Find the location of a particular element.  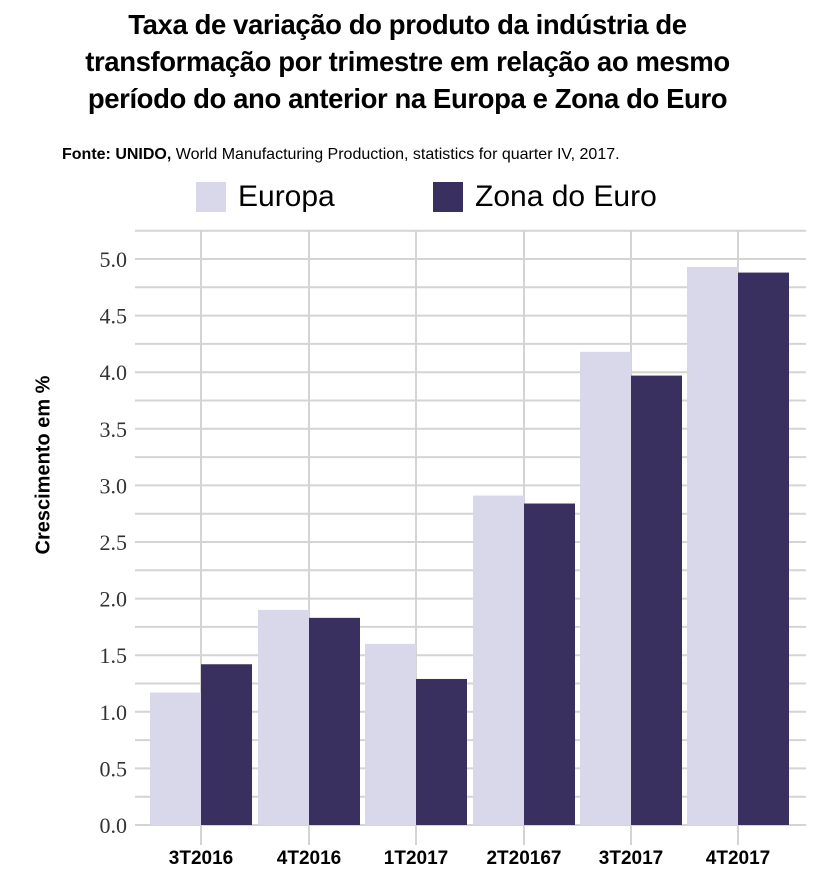

legend-label-zona-do-euro: Zona do Euro is located at coordinates (566, 196).